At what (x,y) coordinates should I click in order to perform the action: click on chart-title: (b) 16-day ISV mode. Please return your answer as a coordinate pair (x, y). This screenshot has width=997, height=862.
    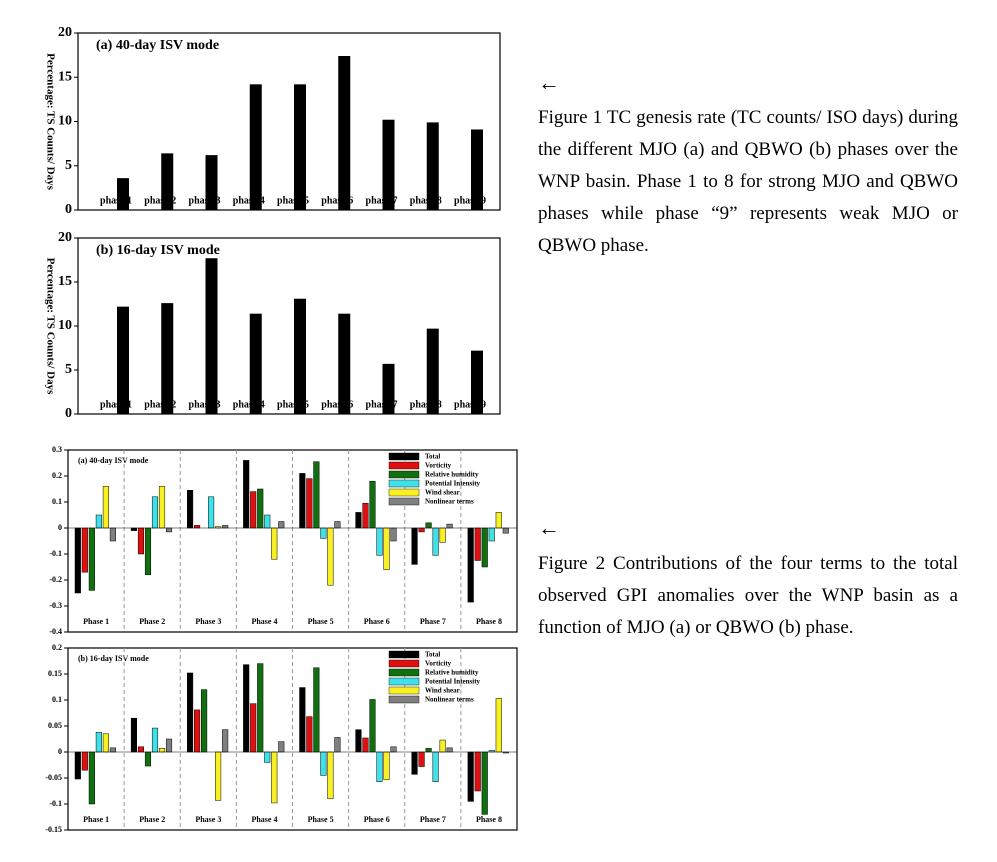
    Looking at the image, I should click on (158, 250).